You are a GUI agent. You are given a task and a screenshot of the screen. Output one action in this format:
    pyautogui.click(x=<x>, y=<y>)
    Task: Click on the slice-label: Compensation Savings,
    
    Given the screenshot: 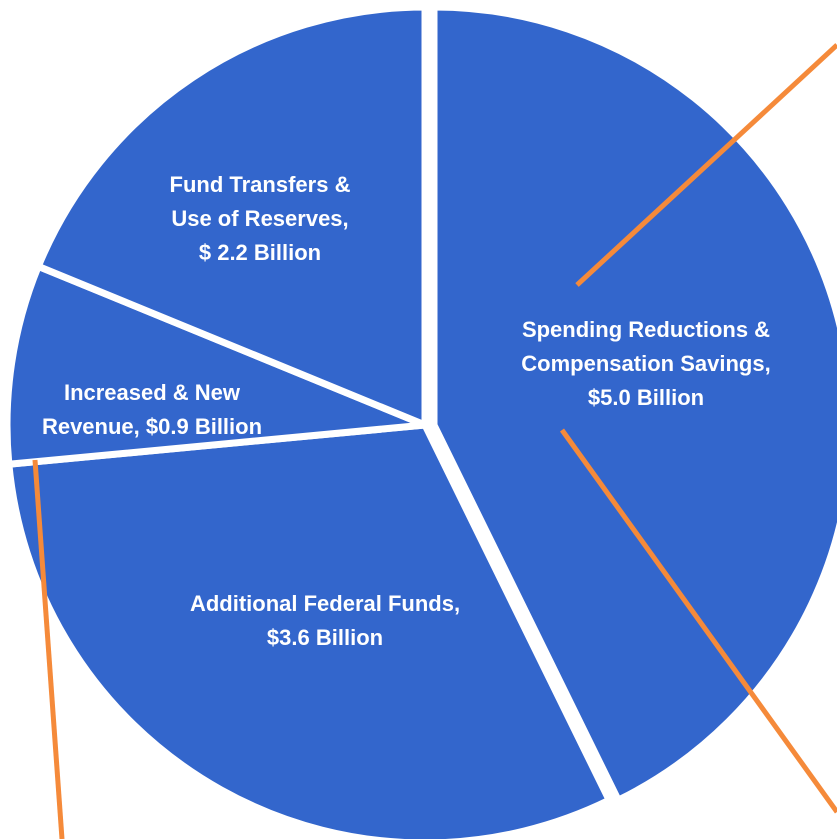 What is the action you would take?
    pyautogui.click(x=645, y=363)
    